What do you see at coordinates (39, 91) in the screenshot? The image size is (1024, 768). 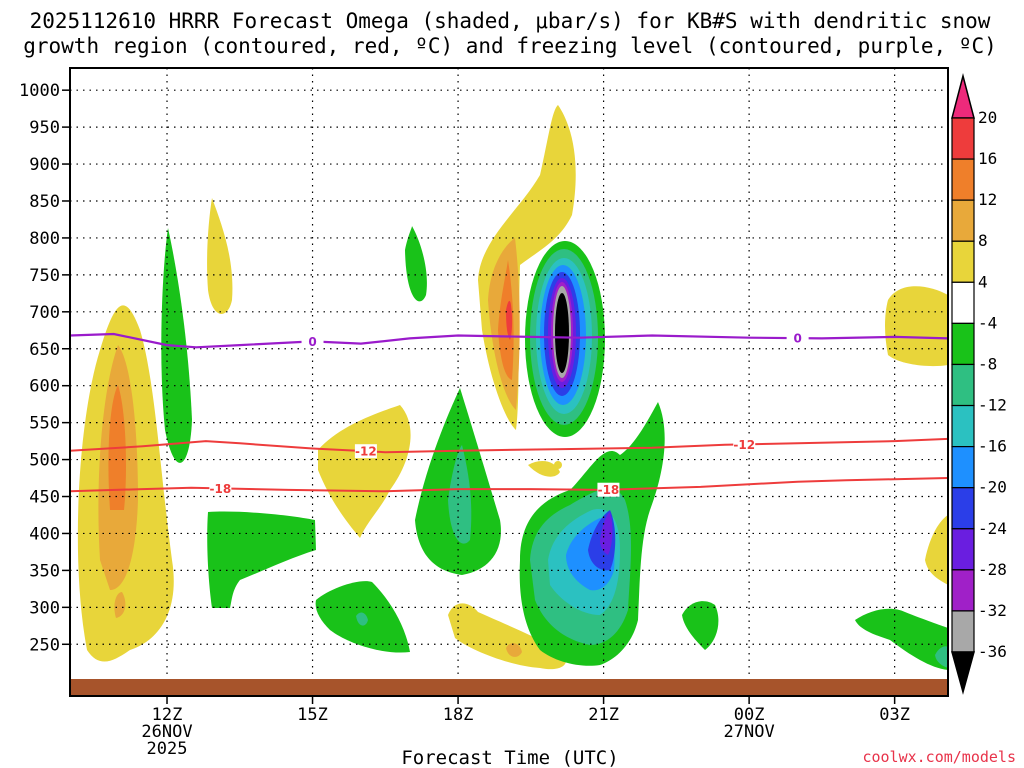 I see `y-tick-label-1000: 1000` at bounding box center [39, 91].